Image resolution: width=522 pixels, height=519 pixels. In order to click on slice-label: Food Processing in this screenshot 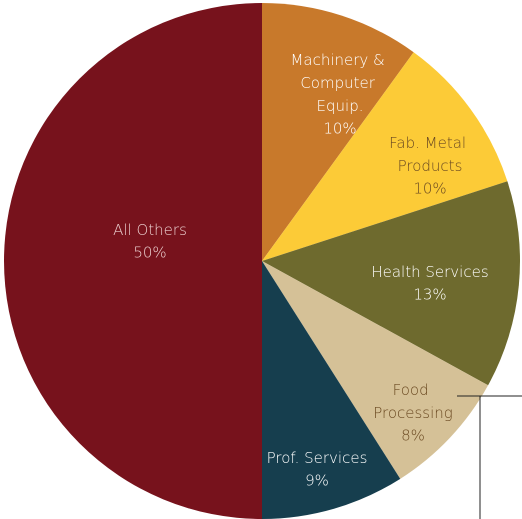, I will do `click(413, 401)`.